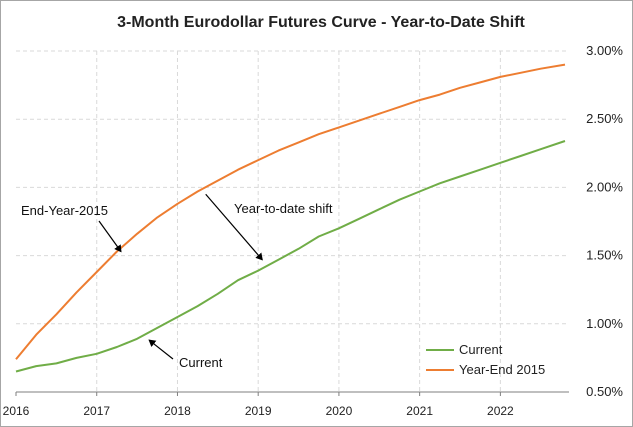  What do you see at coordinates (604, 391) in the screenshot?
I see `y-tick-label: 0.50%` at bounding box center [604, 391].